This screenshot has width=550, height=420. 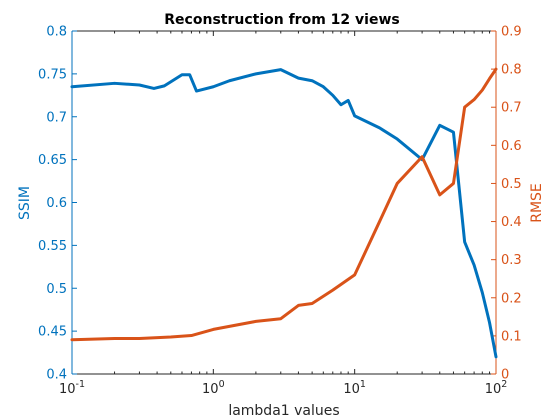 What do you see at coordinates (80, 384) in the screenshot?
I see `x-tick-exponent: -1` at bounding box center [80, 384].